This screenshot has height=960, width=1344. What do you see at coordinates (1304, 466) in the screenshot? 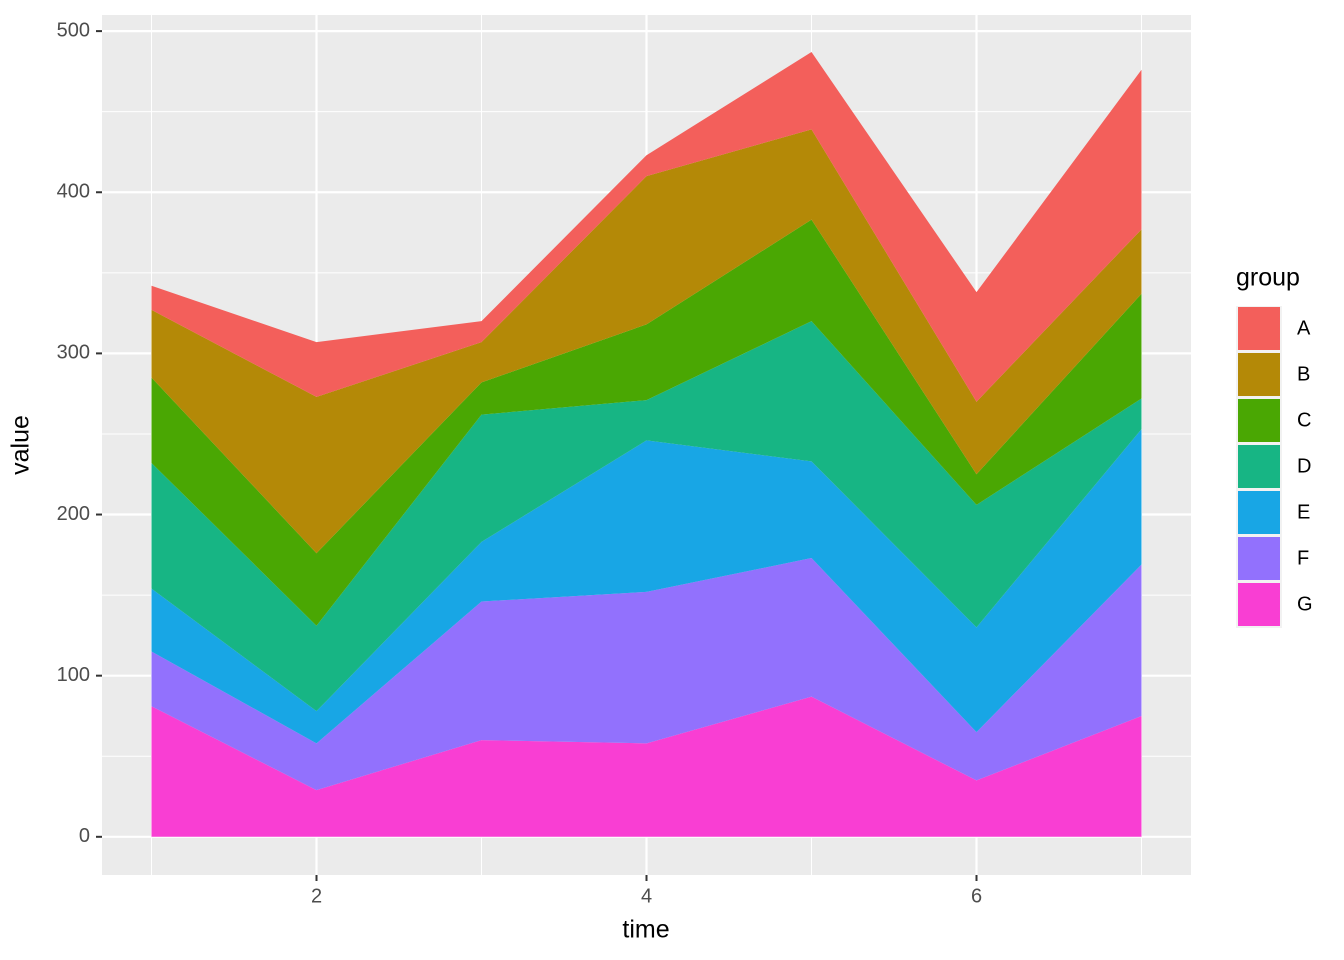
I see `legend-label: D` at bounding box center [1304, 466].